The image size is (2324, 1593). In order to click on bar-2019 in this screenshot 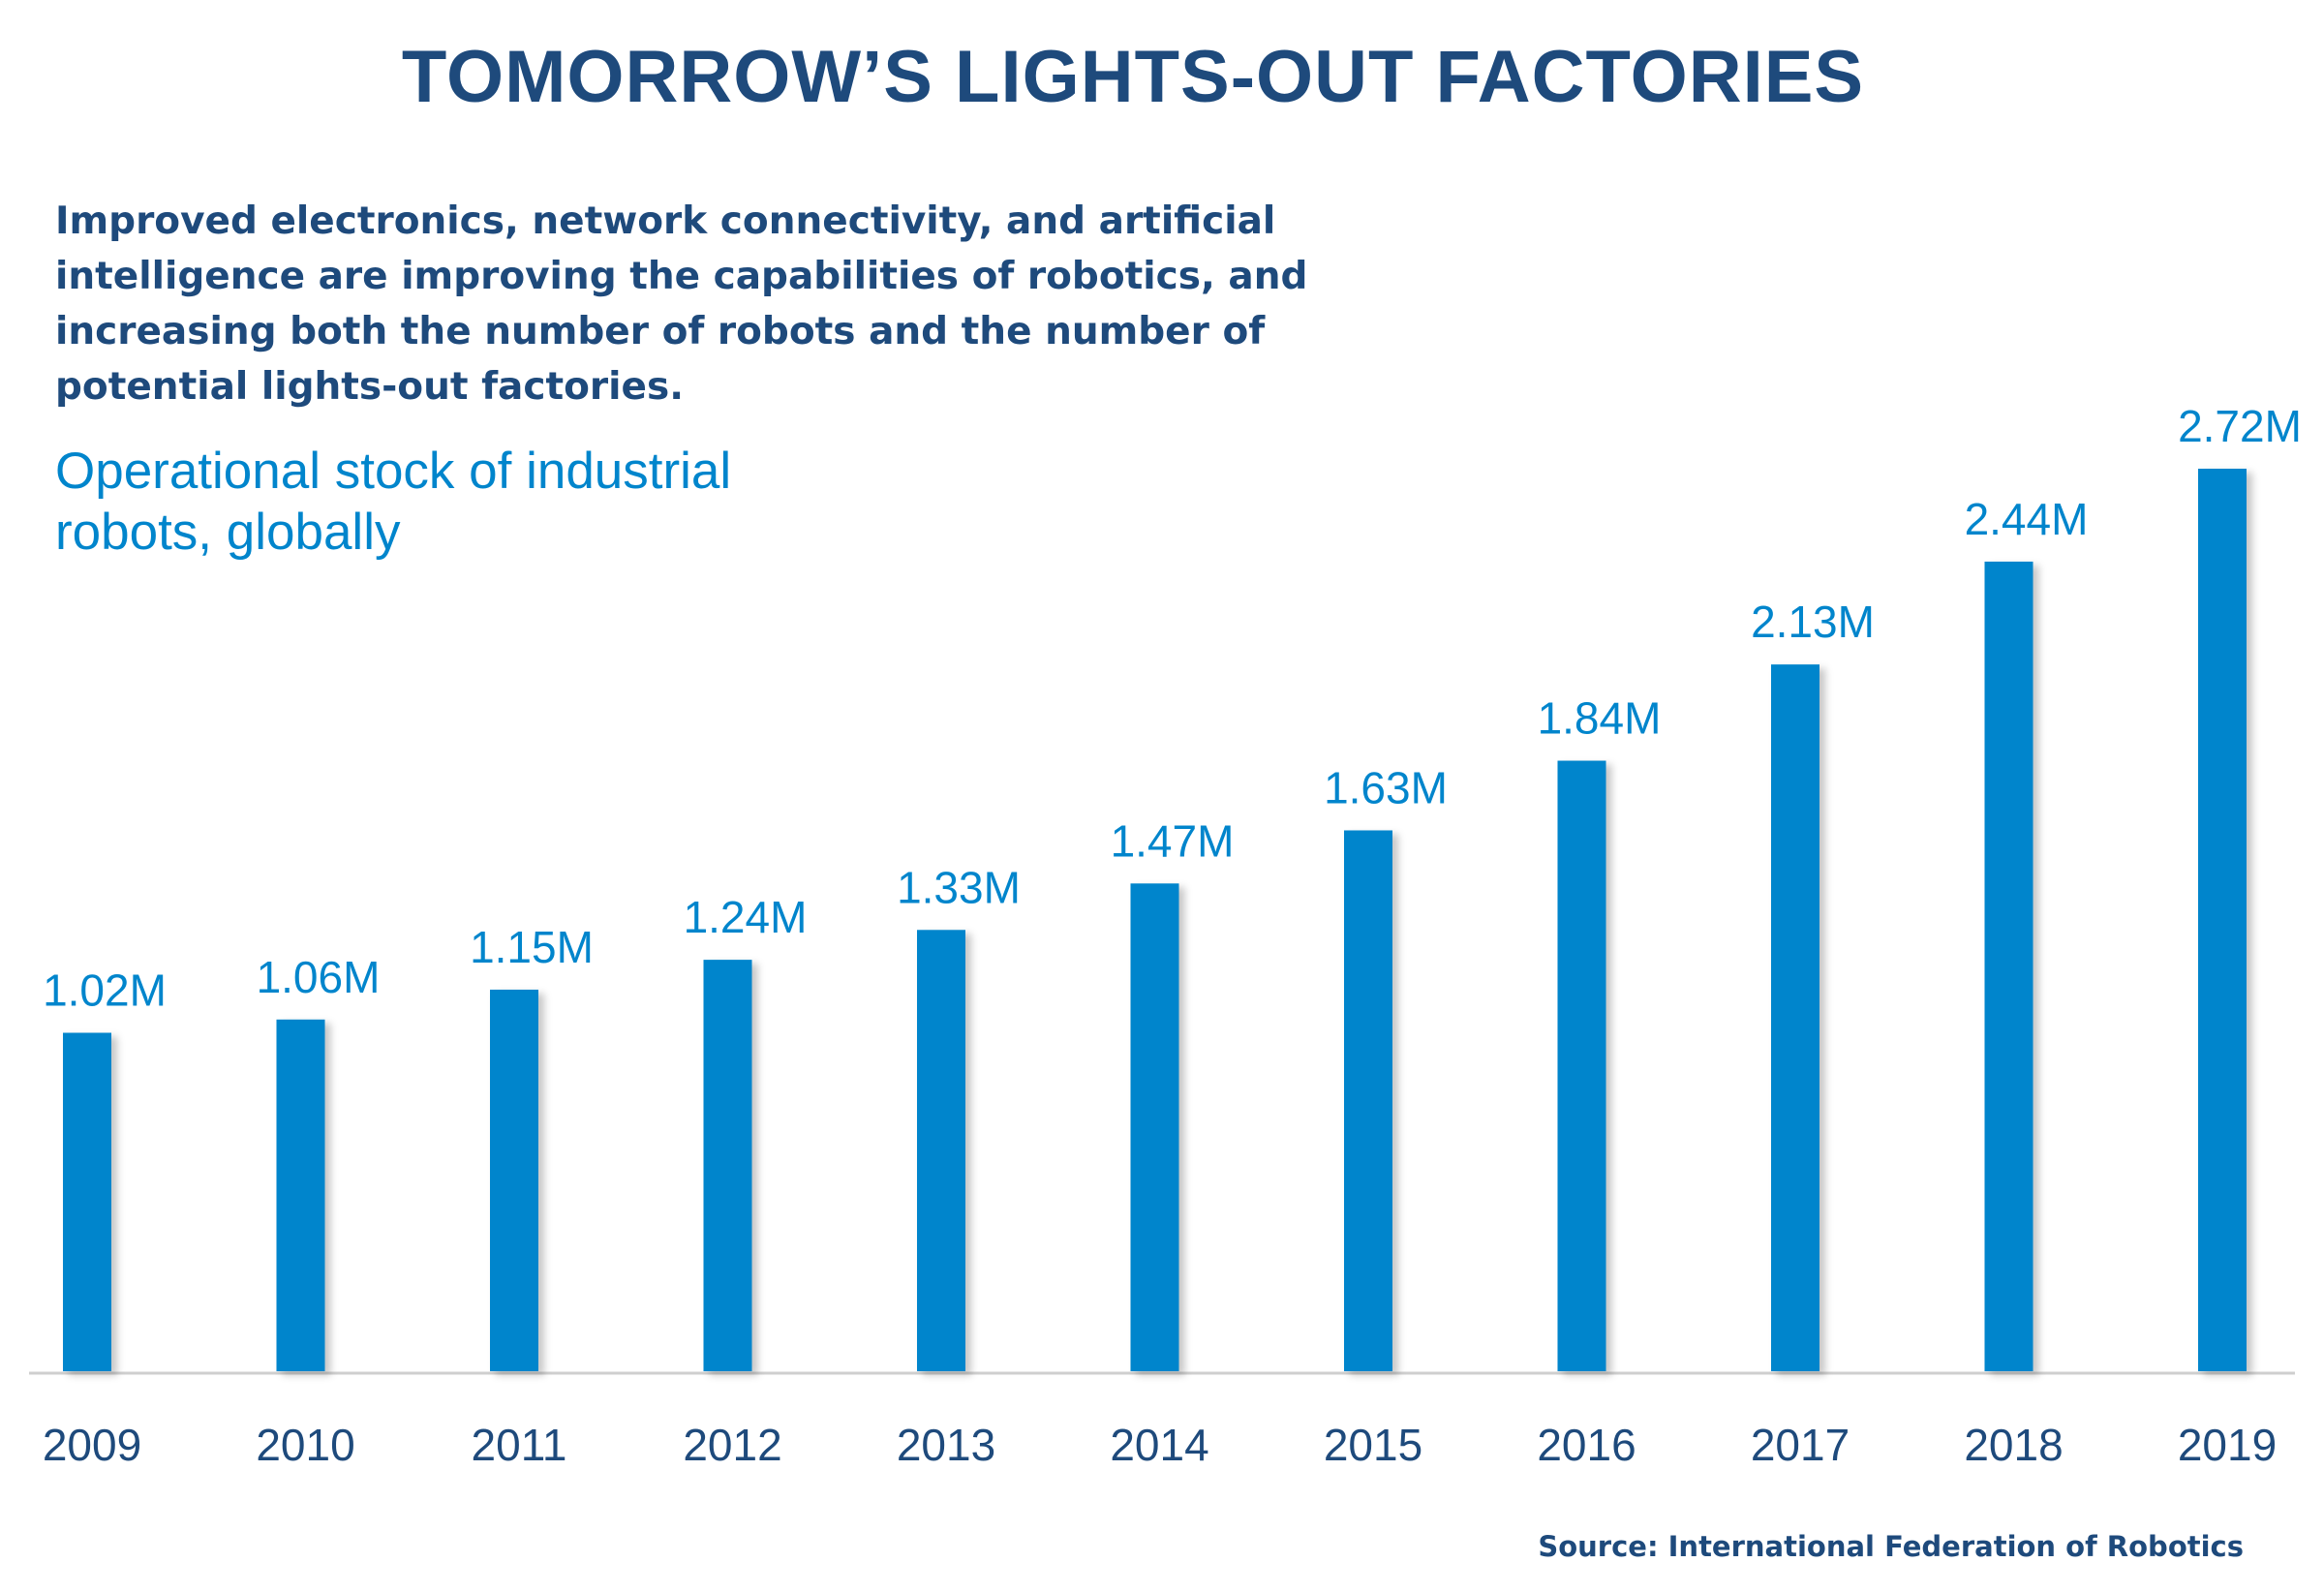, I will do `click(2222, 920)`.